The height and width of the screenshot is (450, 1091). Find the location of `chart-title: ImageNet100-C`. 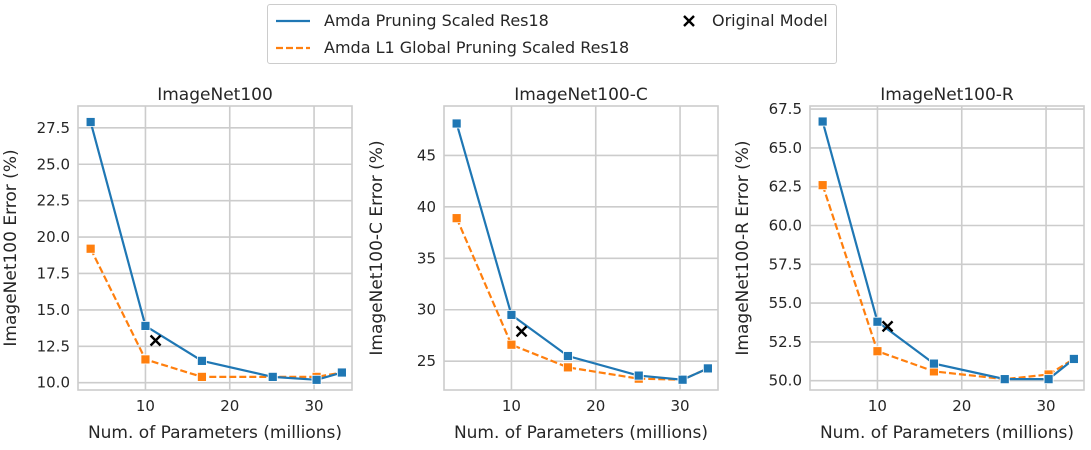

chart-title: ImageNet100-C is located at coordinates (581, 95).